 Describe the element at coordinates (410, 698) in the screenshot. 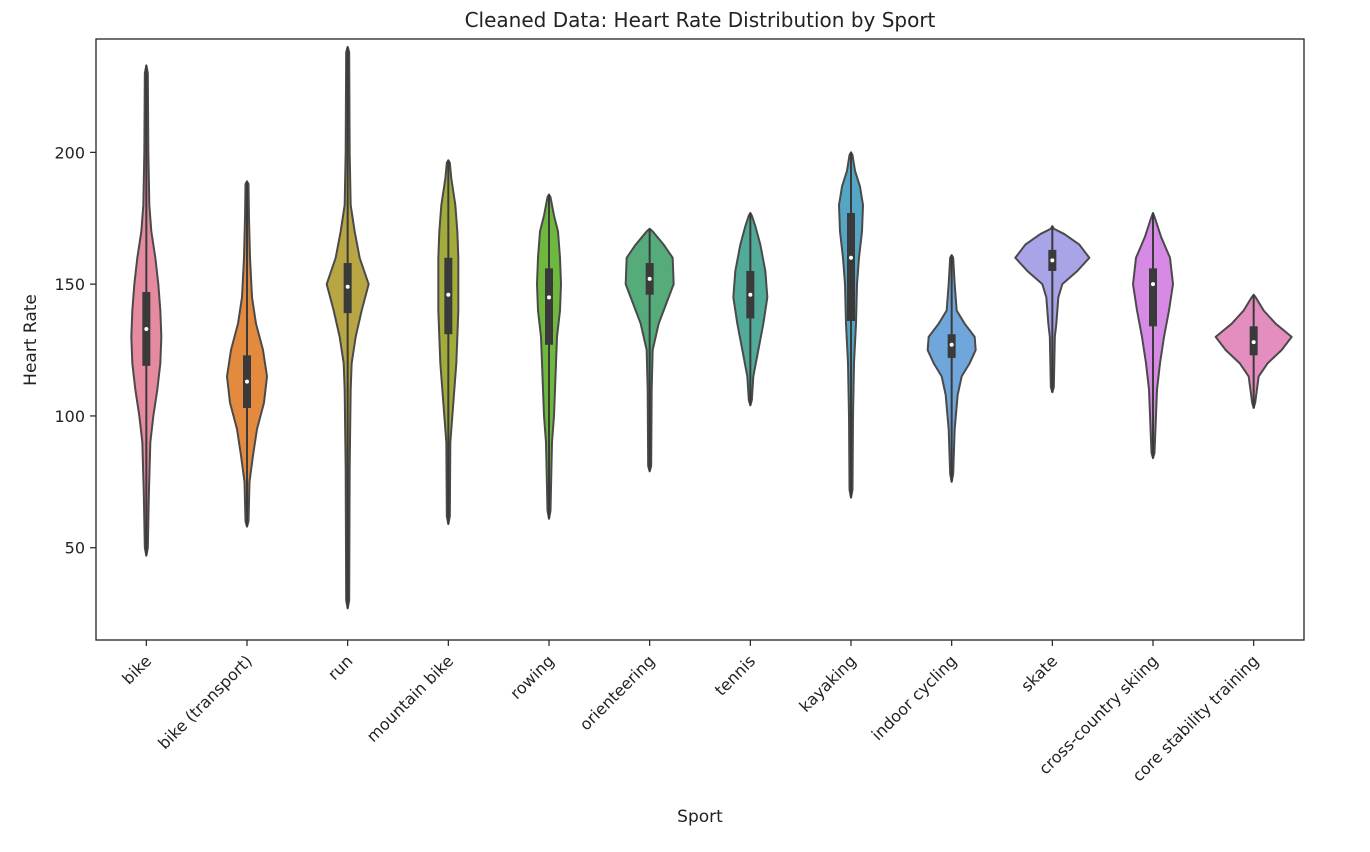

I see `x-tick-label: mountain bike` at that location.